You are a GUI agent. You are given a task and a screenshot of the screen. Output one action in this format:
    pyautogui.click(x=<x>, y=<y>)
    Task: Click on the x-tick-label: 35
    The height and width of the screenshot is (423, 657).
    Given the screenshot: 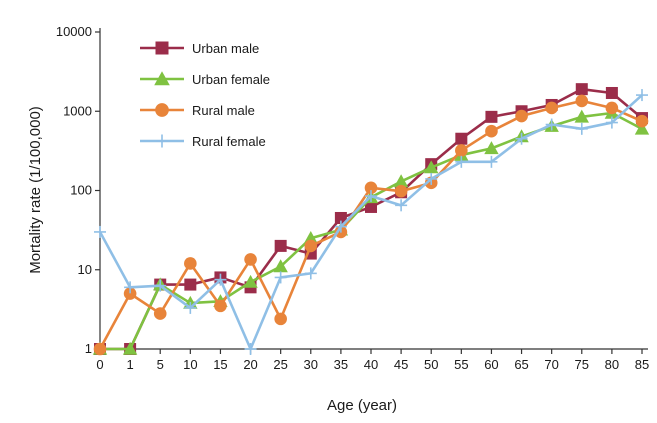 What is the action you would take?
    pyautogui.click(x=341, y=364)
    